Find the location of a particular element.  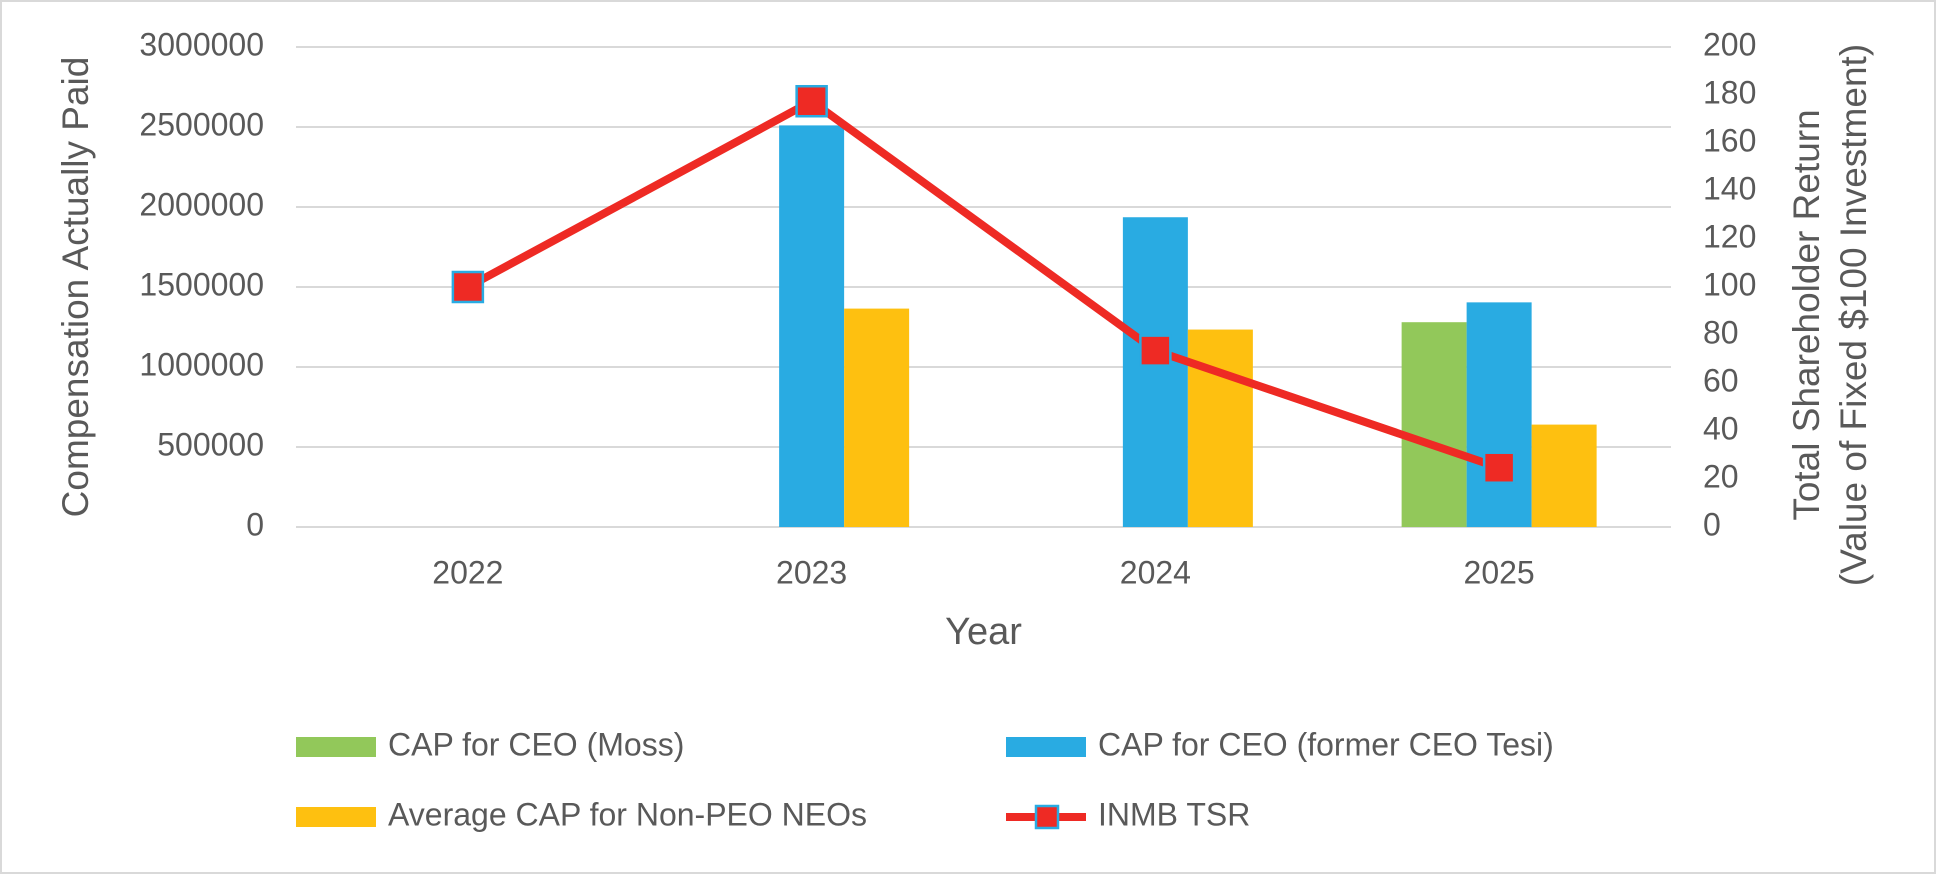

y2-axis-title: Total Shareholder Return is located at coordinates (1806, 314).